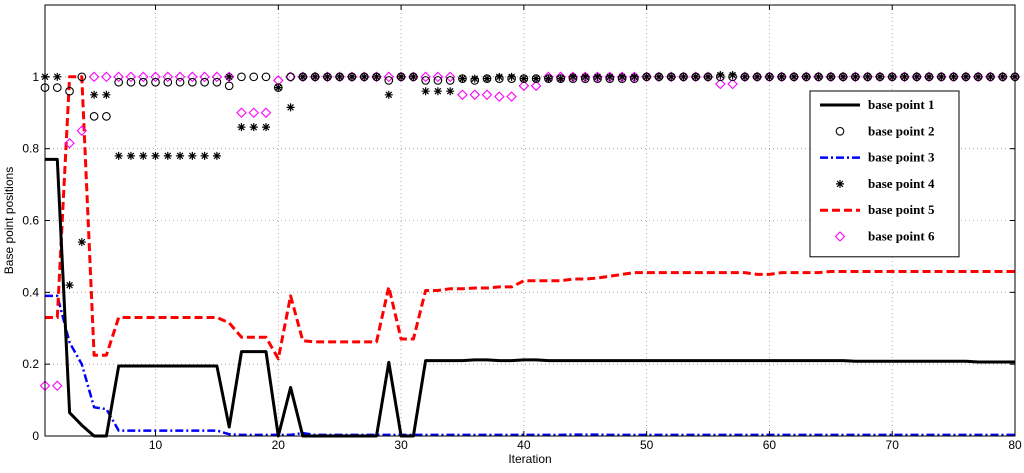 This screenshot has width=1024, height=473. What do you see at coordinates (901, 183) in the screenshot?
I see `legend-label-4: base point 4` at bounding box center [901, 183].